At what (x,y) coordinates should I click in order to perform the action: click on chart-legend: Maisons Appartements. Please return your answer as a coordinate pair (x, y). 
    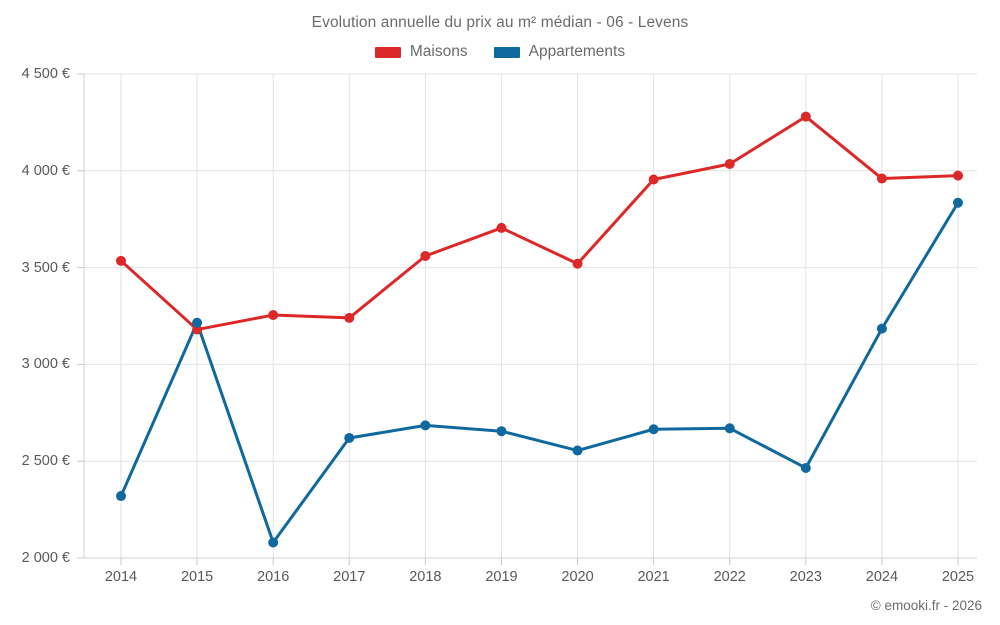
    Looking at the image, I should click on (500, 52).